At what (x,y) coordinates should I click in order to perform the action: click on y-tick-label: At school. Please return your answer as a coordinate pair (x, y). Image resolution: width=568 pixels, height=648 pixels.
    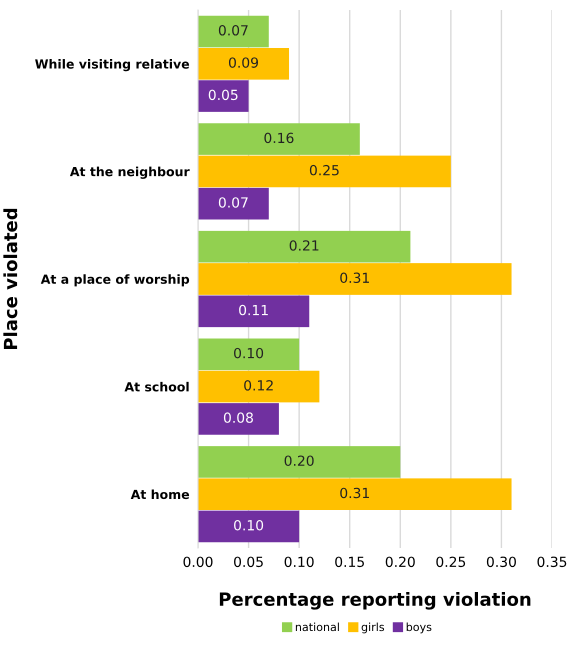
    Looking at the image, I should click on (156, 387).